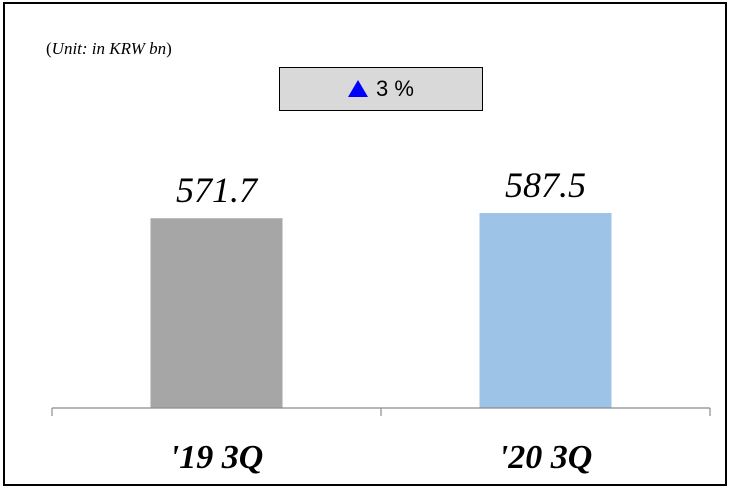 The width and height of the screenshot is (732, 491). I want to click on unit-note: (Unit: in KRW bn), so click(109, 49).